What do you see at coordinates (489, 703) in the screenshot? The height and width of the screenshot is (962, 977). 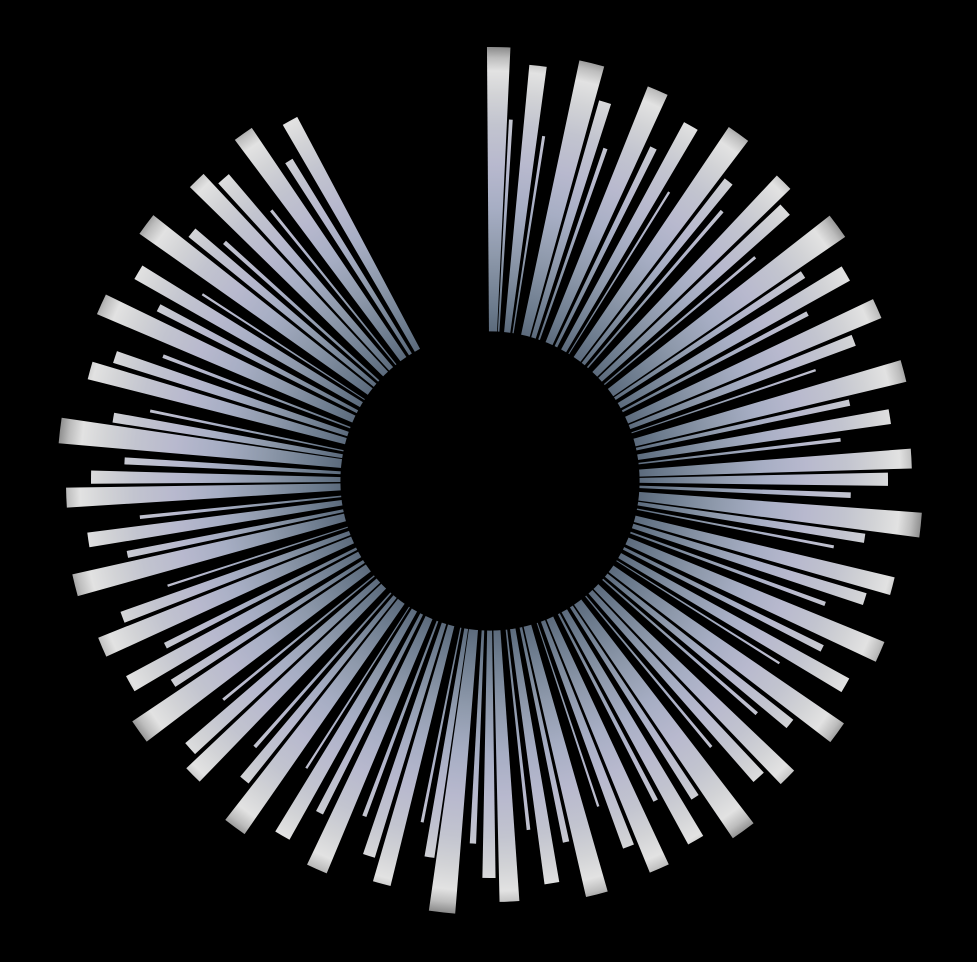 I see `burst-spoke` at bounding box center [489, 703].